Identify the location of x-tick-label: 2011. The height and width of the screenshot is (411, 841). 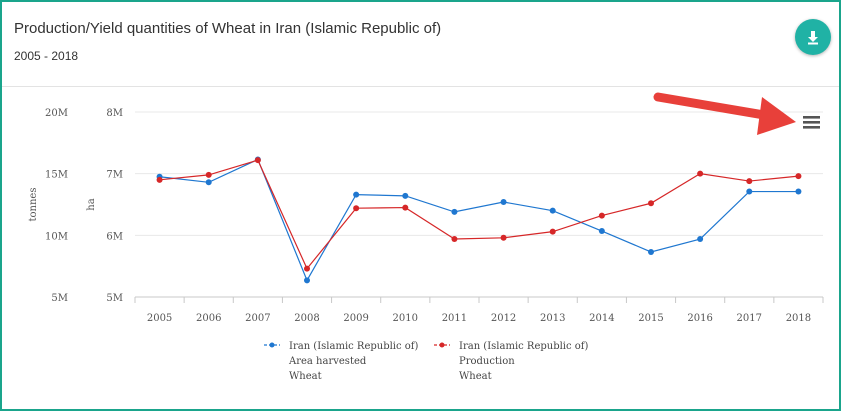
(454, 318).